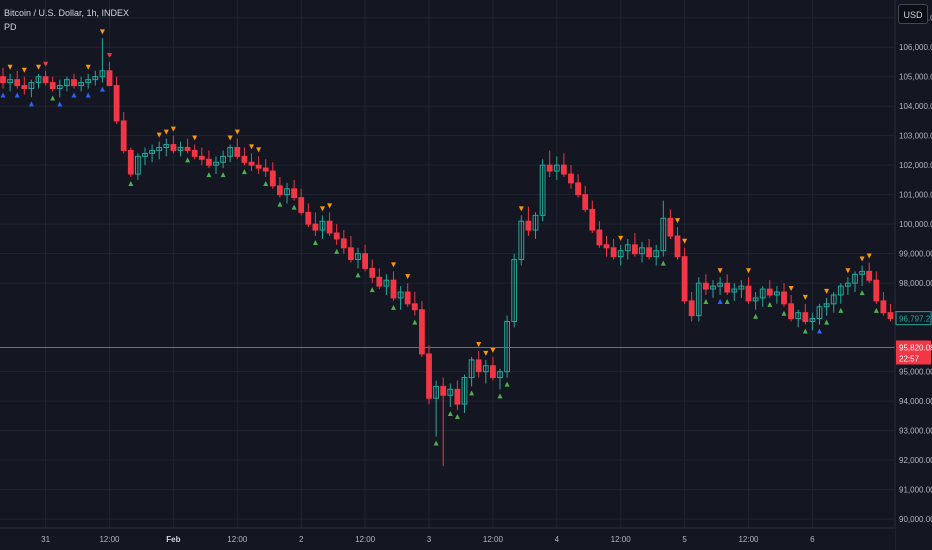 This screenshot has width=932, height=550. Describe the element at coordinates (684, 539) in the screenshot. I see `x-tick-label: 5` at that location.